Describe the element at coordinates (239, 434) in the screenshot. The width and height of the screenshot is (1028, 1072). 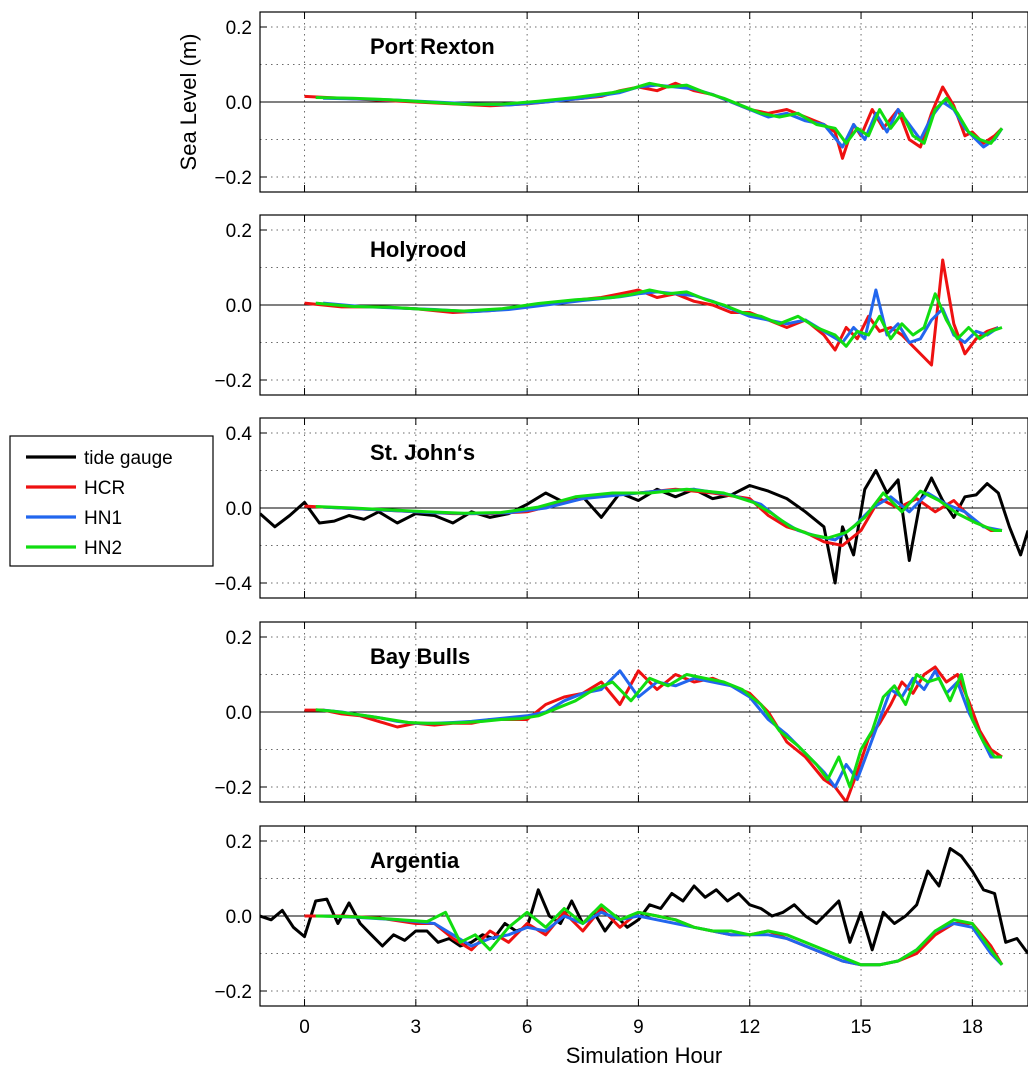
I see `y-tick-label: 0.4` at that location.